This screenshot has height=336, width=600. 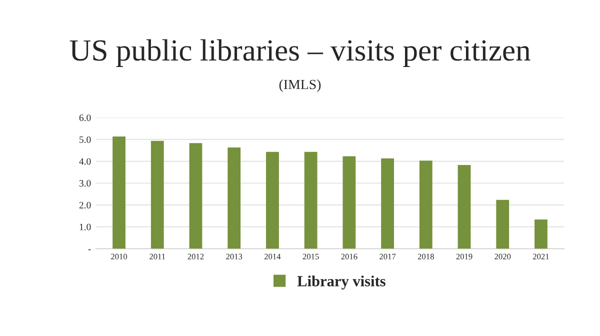 I want to click on x-tick-label: 2012, so click(x=196, y=257).